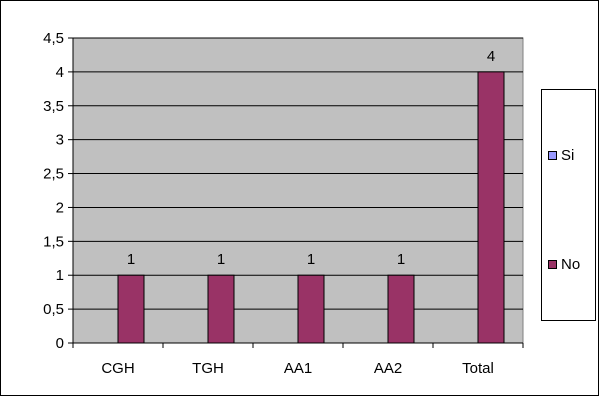 The width and height of the screenshot is (599, 396). I want to click on x-tick-label: AA2, so click(388, 368).